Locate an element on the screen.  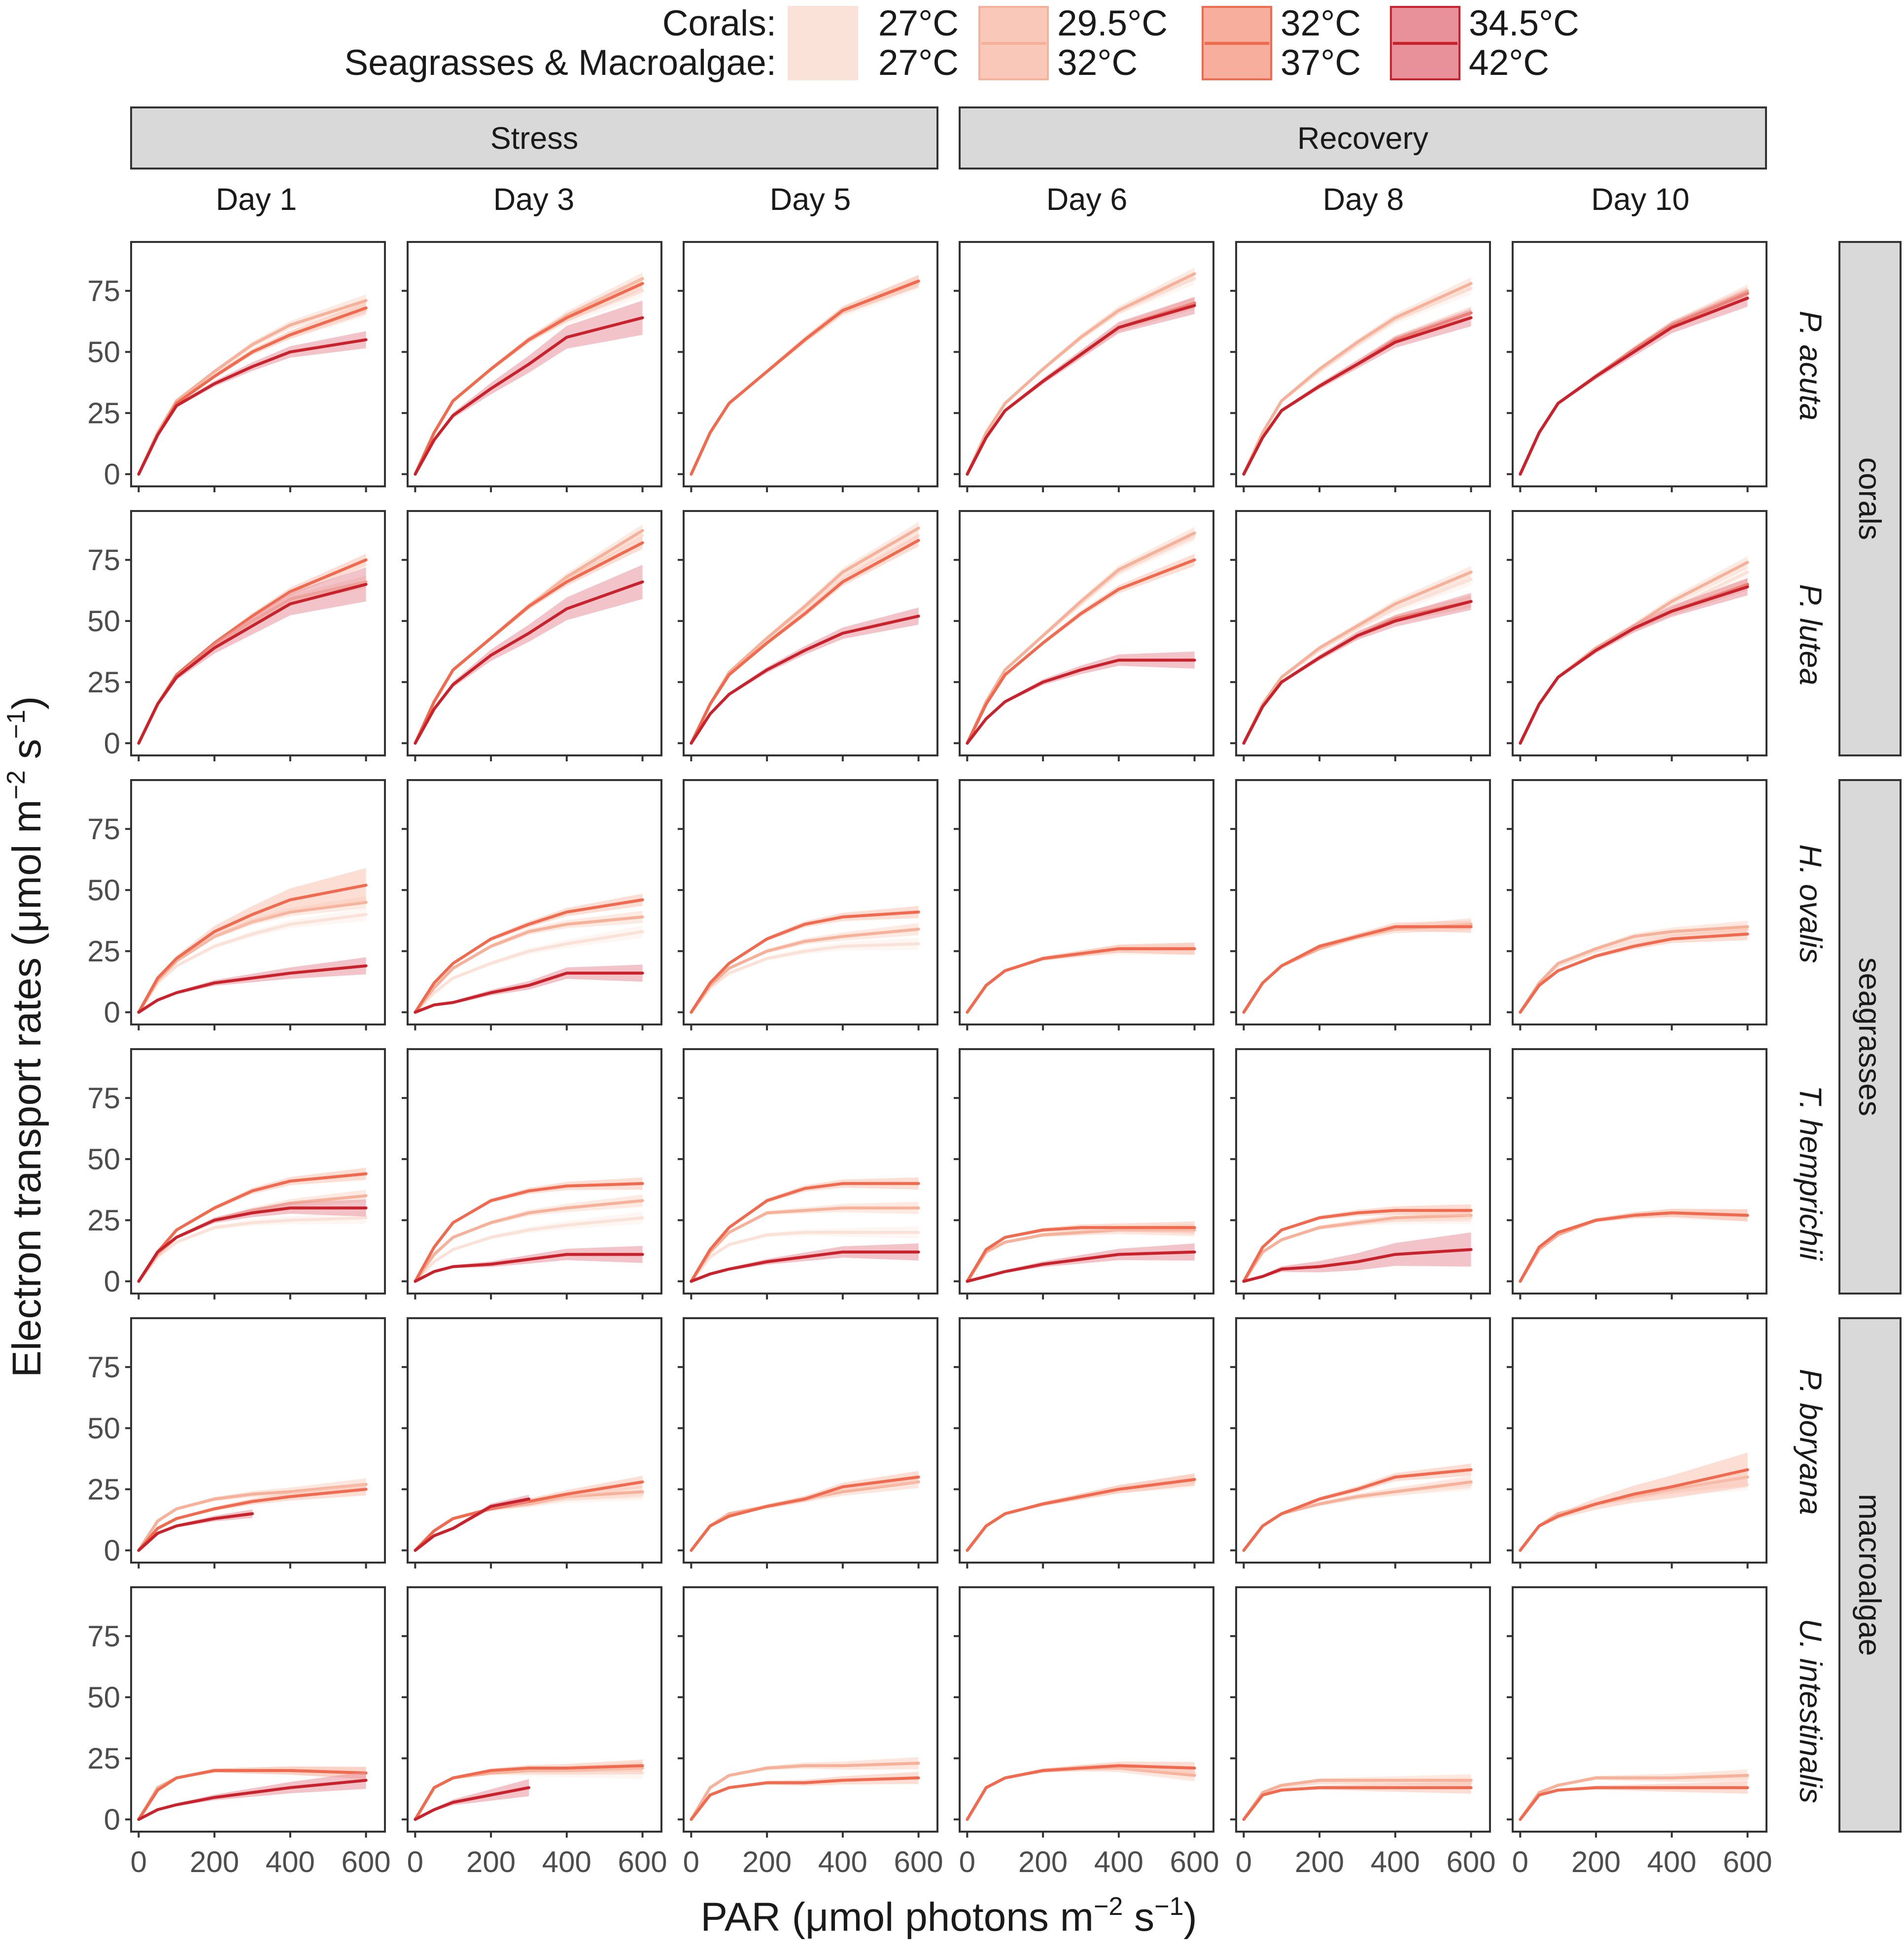
legend-key-3: 32°C 37°C is located at coordinates (1281, 43).